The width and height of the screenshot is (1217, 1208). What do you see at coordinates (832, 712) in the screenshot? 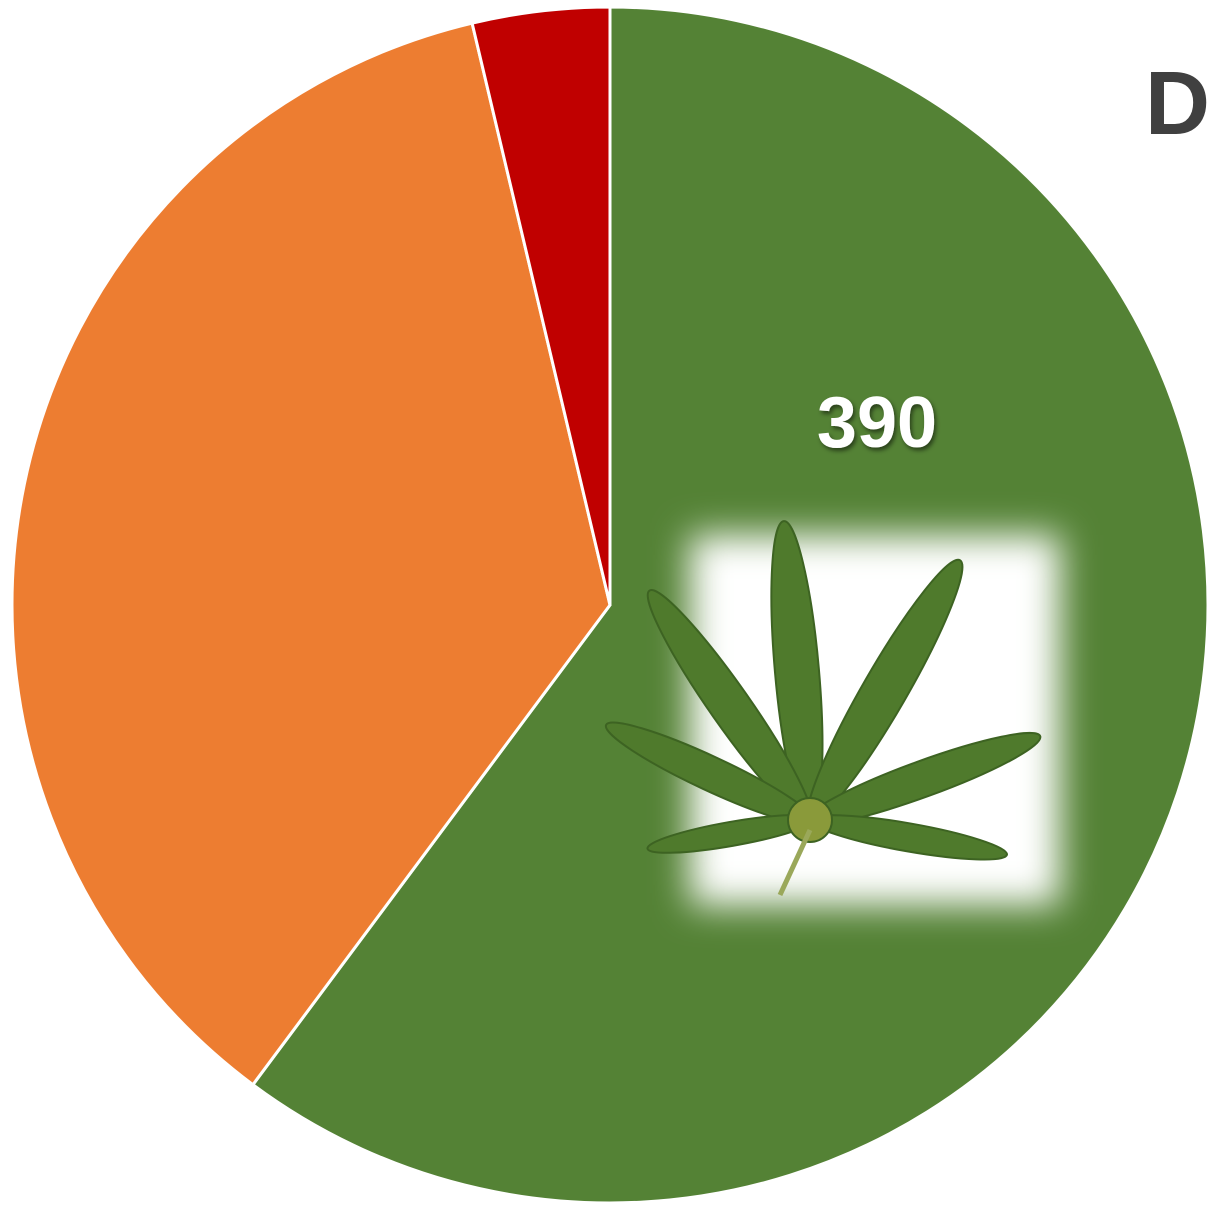
I see `leaf-image` at bounding box center [832, 712].